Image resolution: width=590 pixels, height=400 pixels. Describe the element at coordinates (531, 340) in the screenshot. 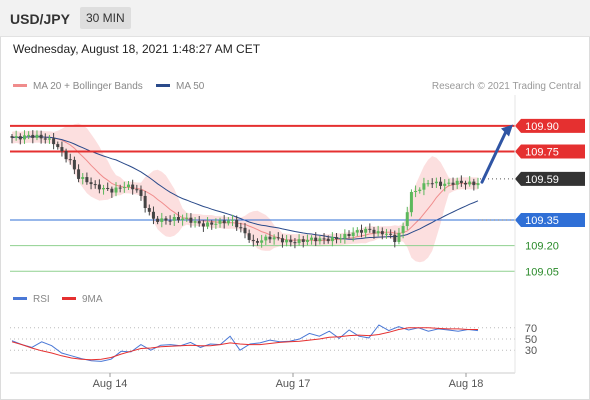

I see `rsi-tick-50: 50` at that location.